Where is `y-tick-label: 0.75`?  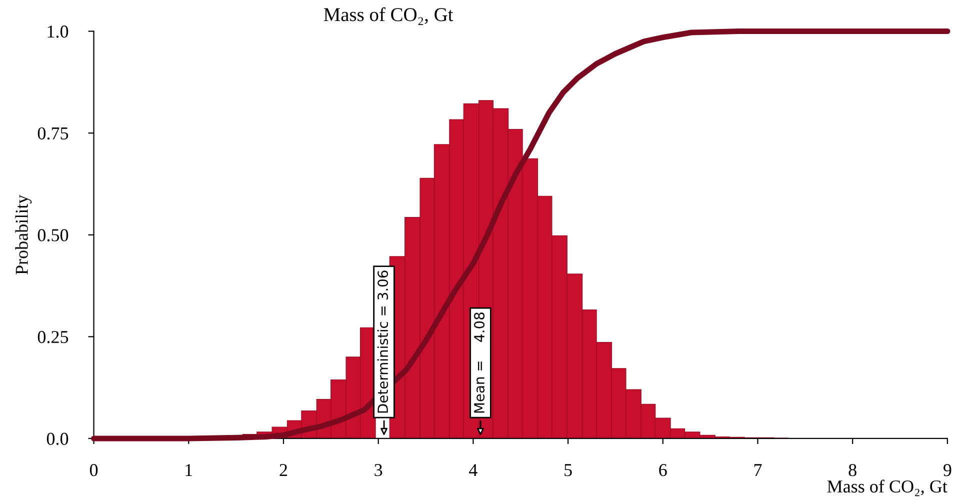 y-tick-label: 0.75 is located at coordinates (53, 133).